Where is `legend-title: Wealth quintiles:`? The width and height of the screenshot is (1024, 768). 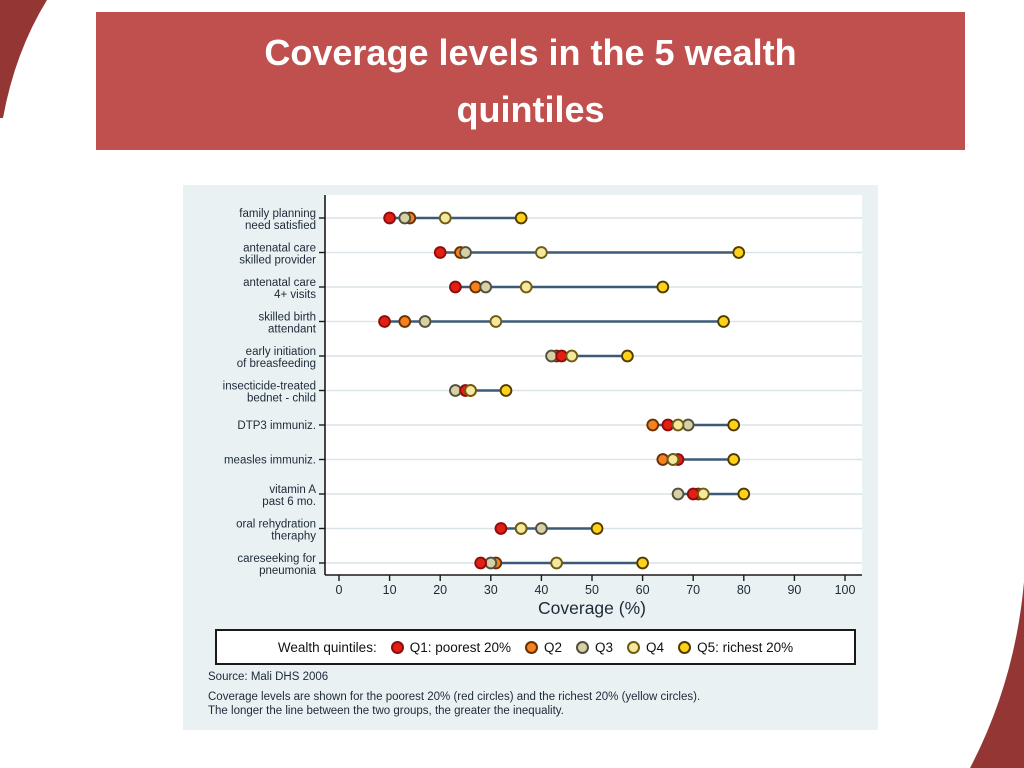 legend-title: Wealth quintiles: is located at coordinates (327, 647).